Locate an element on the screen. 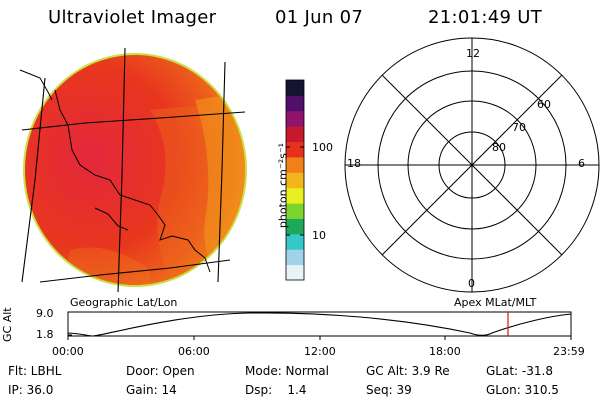 Image resolution: width=600 pixels, height=400 pixels. colorbar-tick-10: 10 is located at coordinates (319, 235).